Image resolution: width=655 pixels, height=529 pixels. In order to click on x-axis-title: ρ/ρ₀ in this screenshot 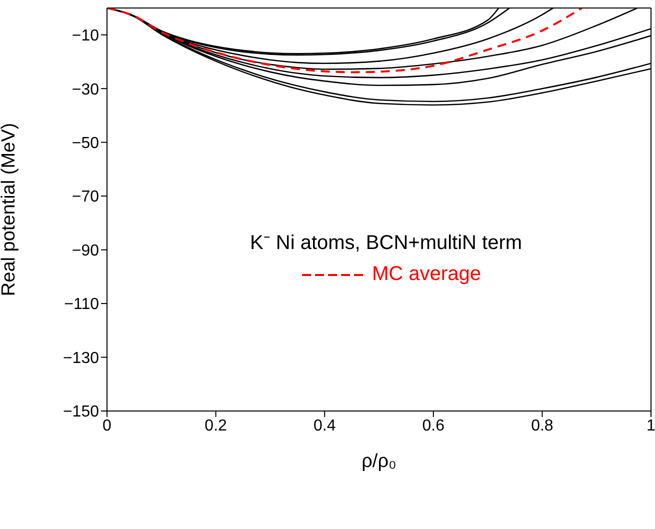, I will do `click(379, 461)`.